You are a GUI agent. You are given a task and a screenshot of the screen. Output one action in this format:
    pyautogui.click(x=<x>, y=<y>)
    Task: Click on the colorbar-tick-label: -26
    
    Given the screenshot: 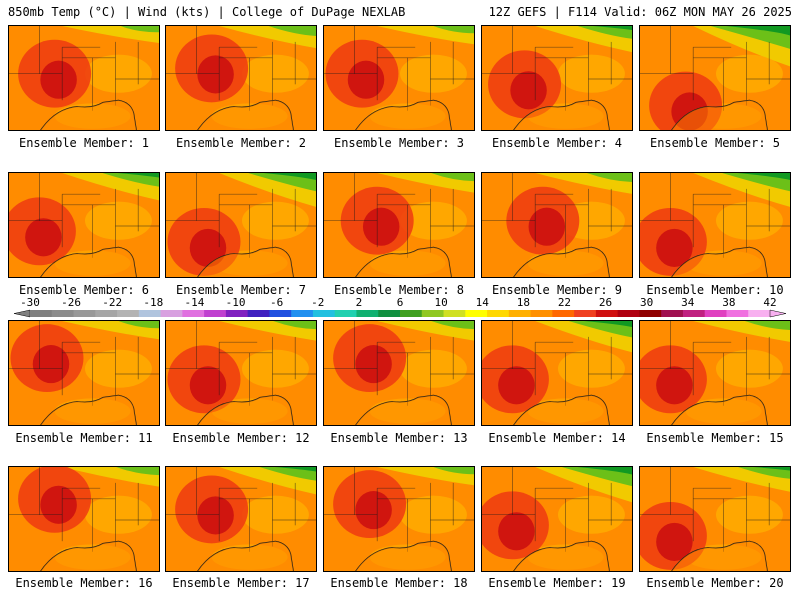 What is the action you would take?
    pyautogui.click(x=71, y=302)
    